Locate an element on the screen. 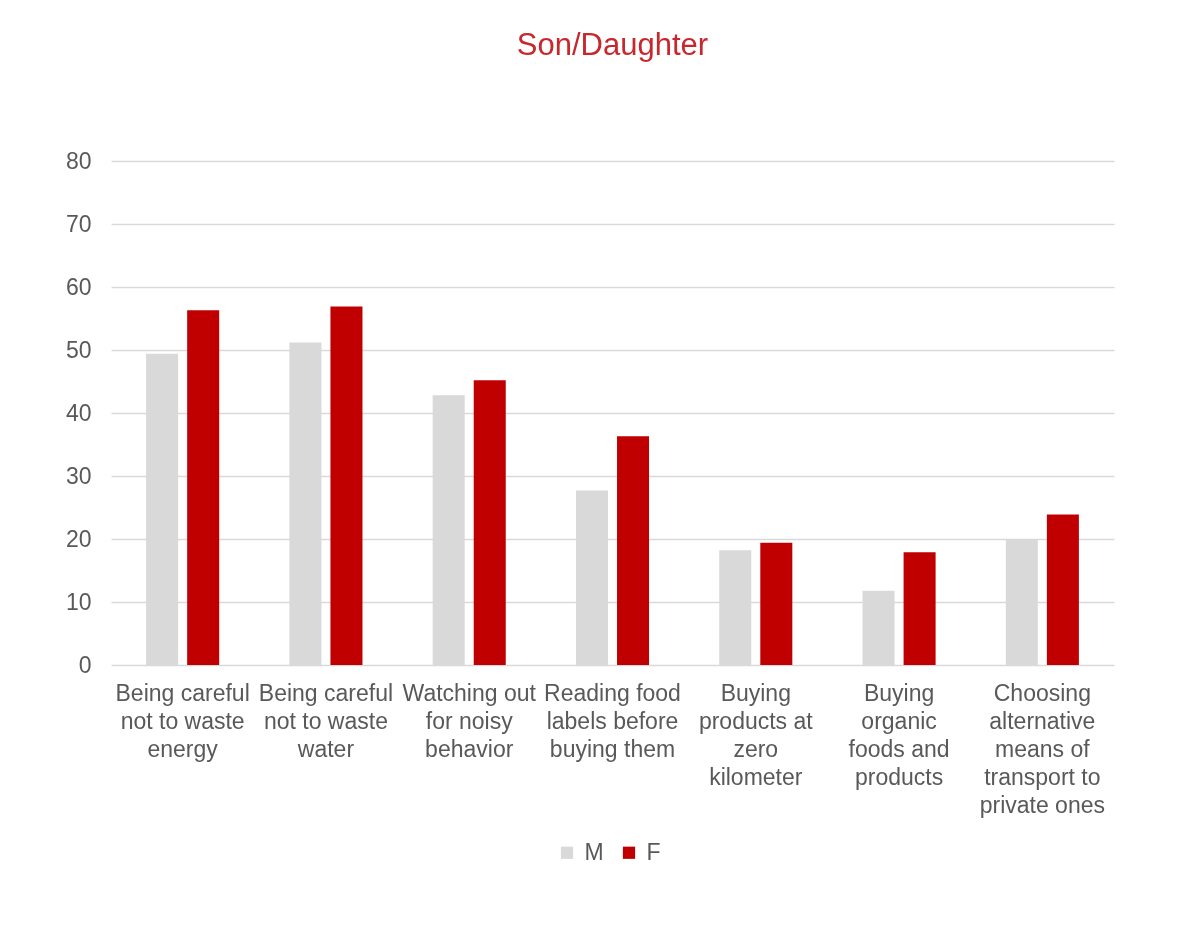  y-tick-label: 20 is located at coordinates (78, 538).